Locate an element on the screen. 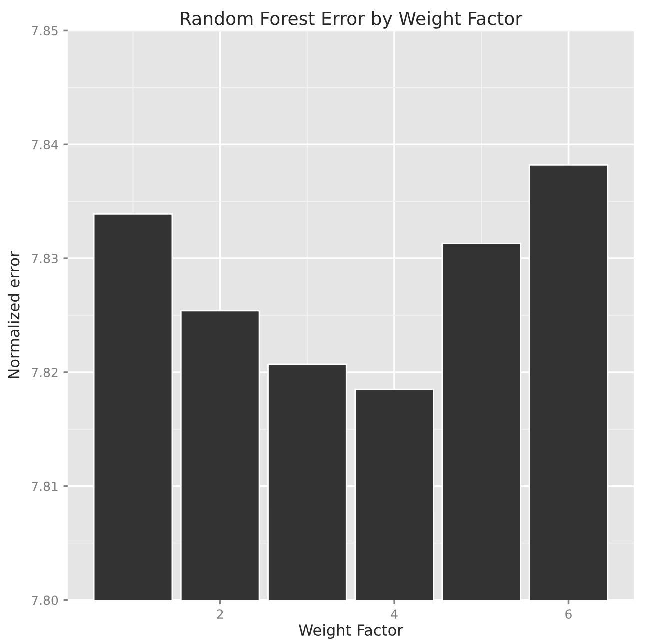 Image resolution: width=647 pixels, height=640 pixels. y-tick-label: 7.85 is located at coordinates (45, 31).